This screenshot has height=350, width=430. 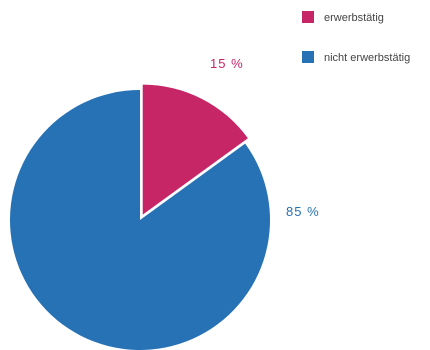 What do you see at coordinates (195, 149) in the screenshot?
I see `pie-slice-erwerbstaetig` at bounding box center [195, 149].